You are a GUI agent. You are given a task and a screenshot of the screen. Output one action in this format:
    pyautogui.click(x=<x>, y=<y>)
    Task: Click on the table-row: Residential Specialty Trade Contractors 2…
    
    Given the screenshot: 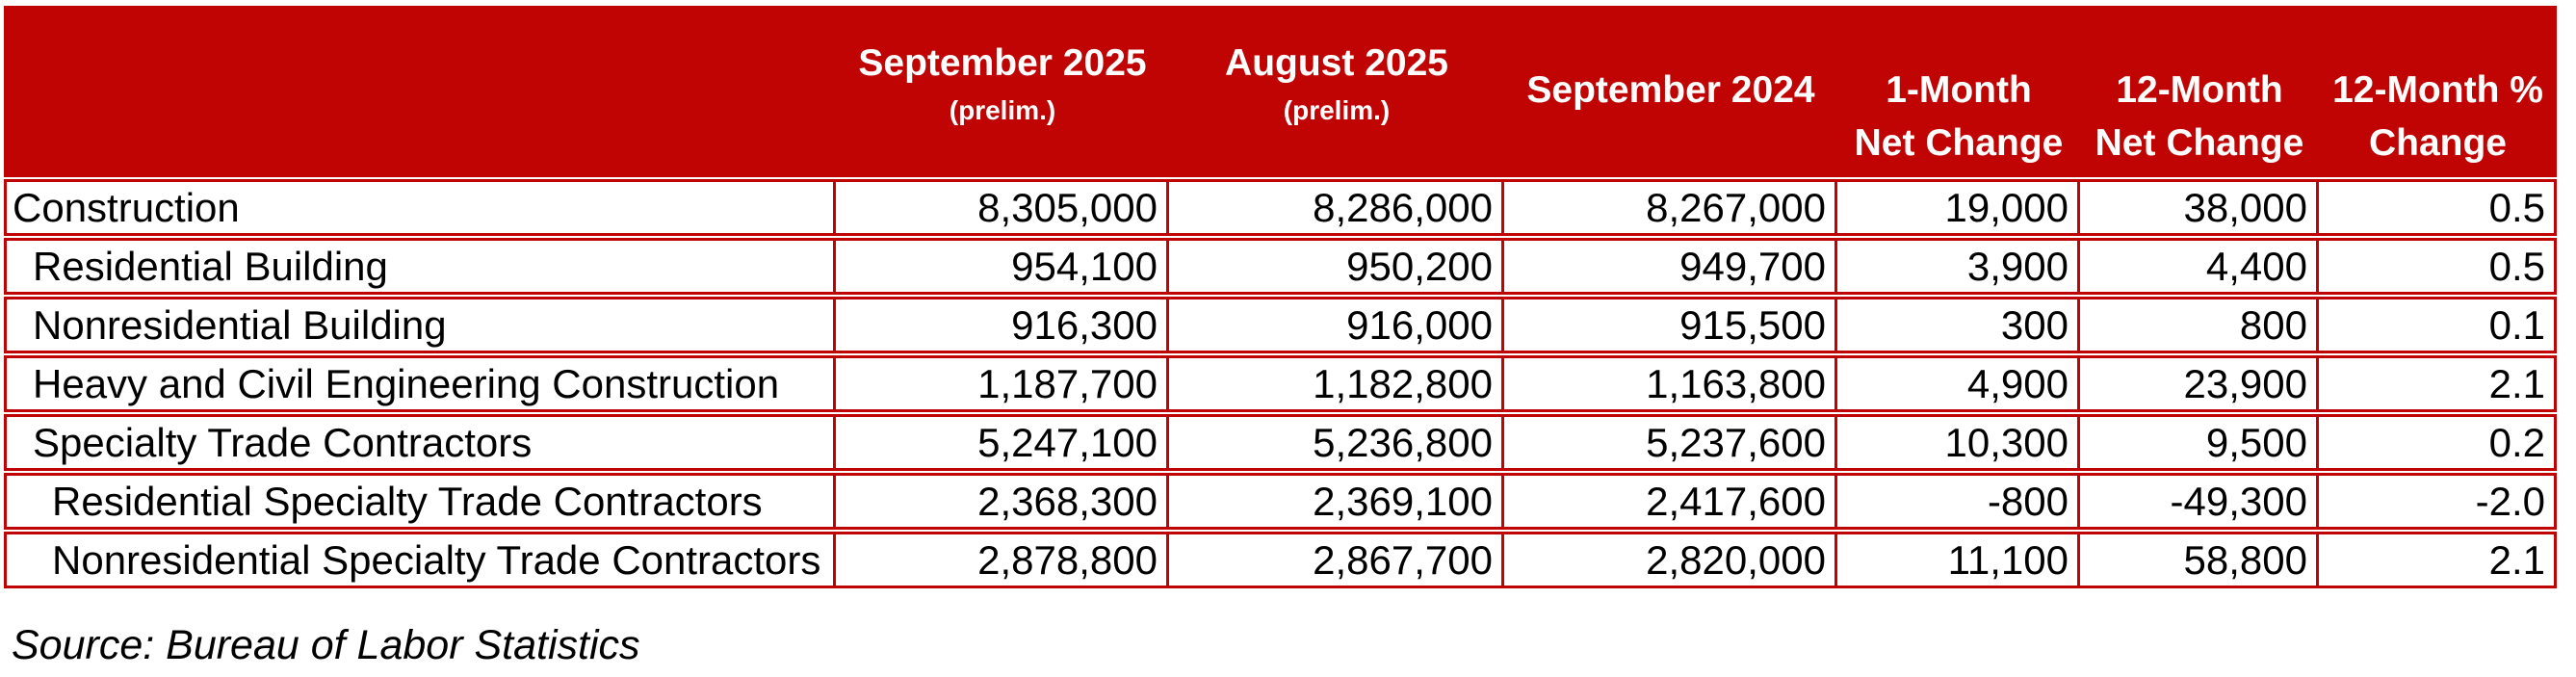 What is the action you would take?
    pyautogui.click(x=1280, y=502)
    